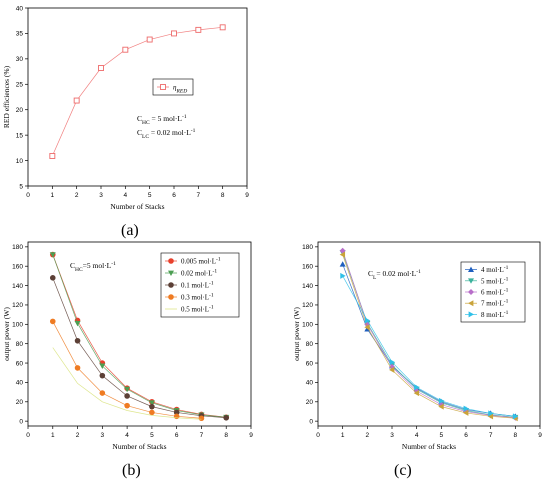 The image size is (550, 486). I want to click on legend-label: 0.3 mol·L-1, so click(197, 297).